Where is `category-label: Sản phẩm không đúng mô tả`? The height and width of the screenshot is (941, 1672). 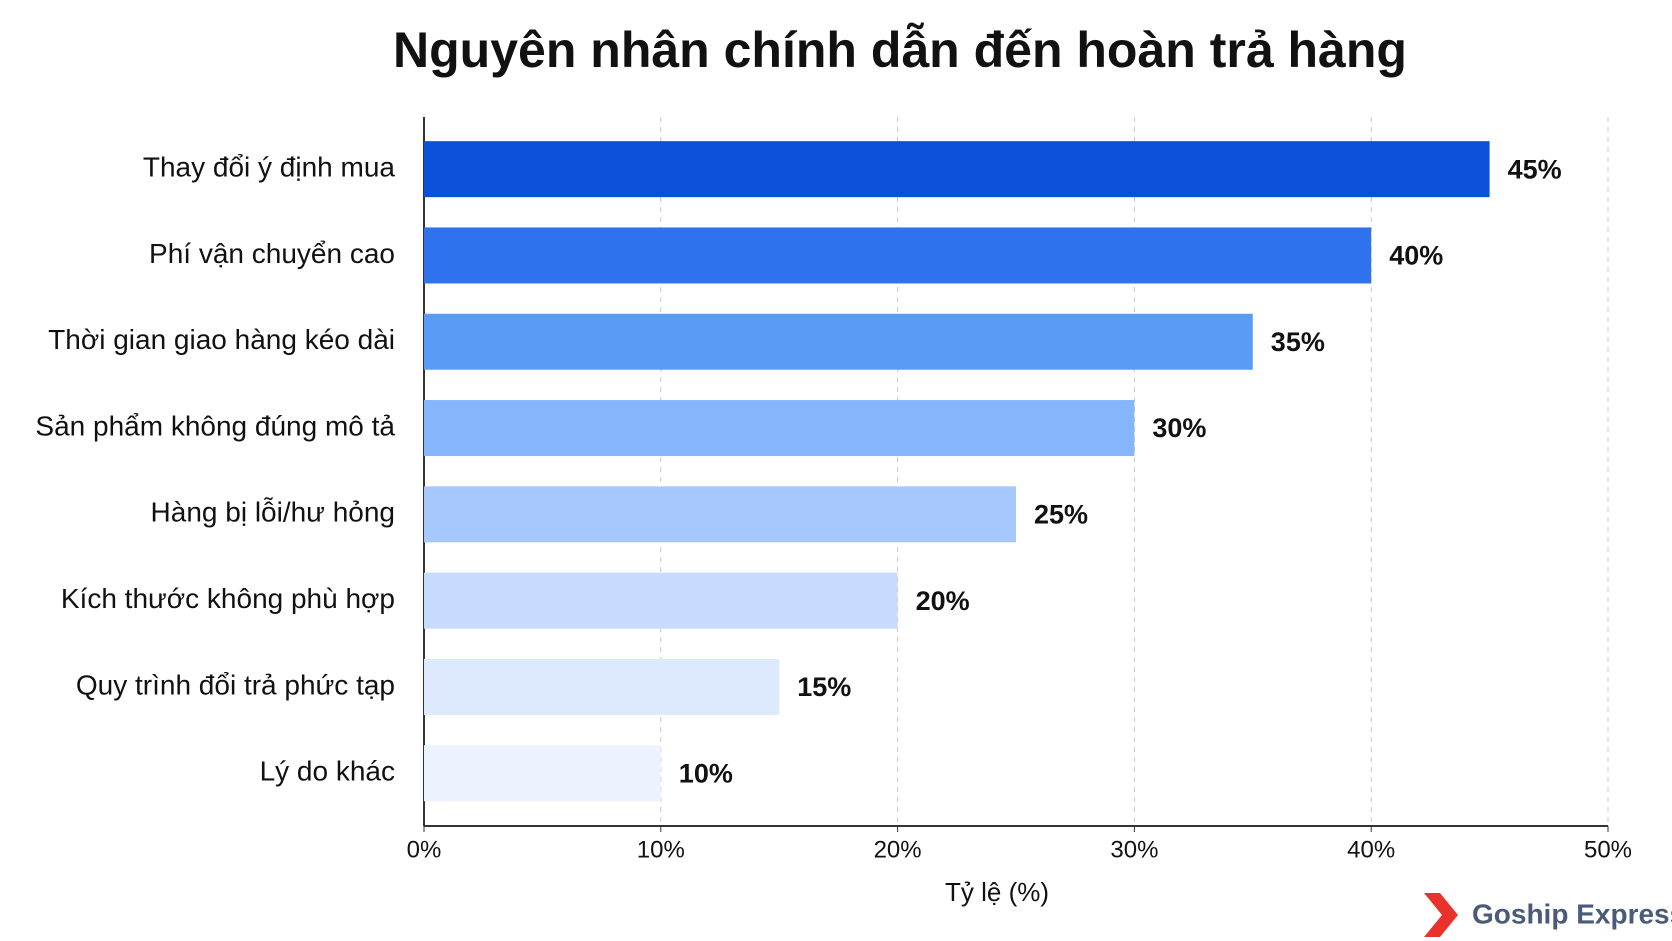
category-label: Sản phẩm không đúng mô tả is located at coordinates (215, 425).